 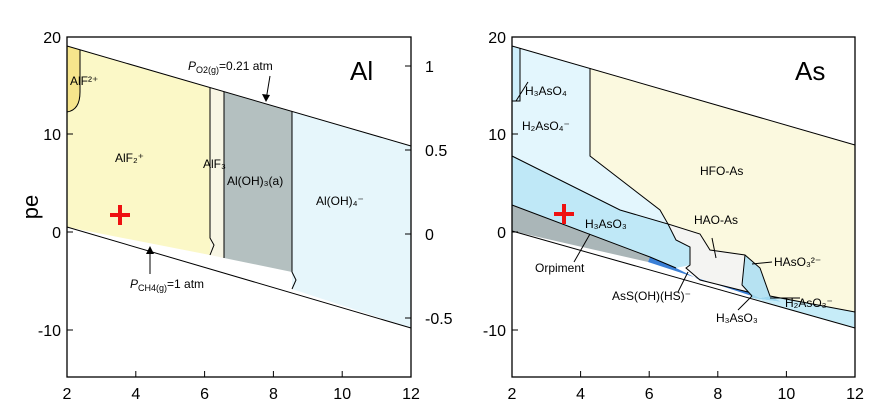 What do you see at coordinates (810, 71) in the screenshot?
I see `as-element-label: As` at bounding box center [810, 71].